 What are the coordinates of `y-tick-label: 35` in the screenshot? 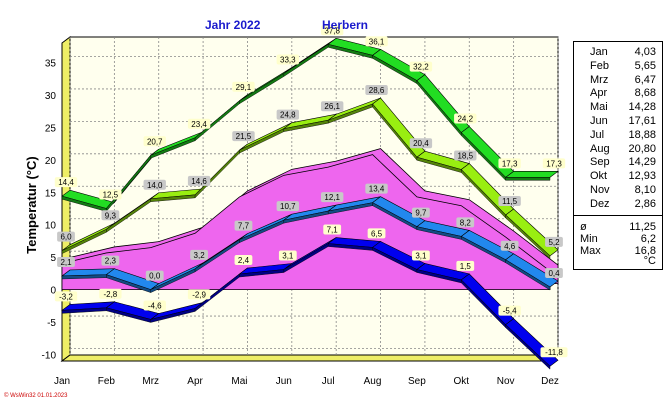 It's located at (51, 63).